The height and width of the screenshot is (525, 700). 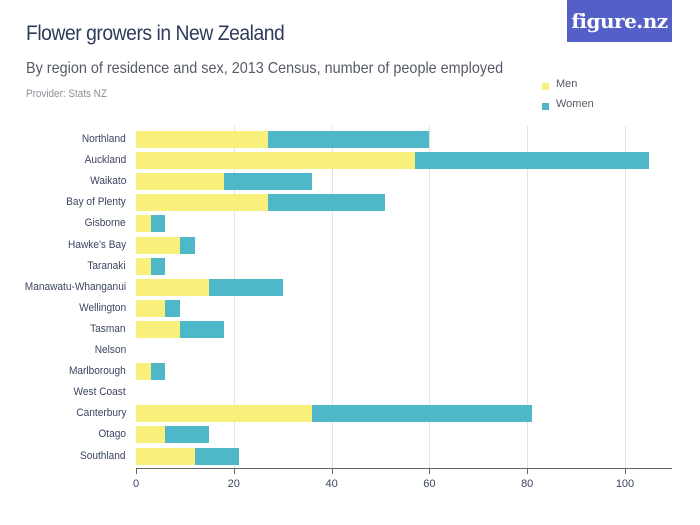 I want to click on category-label: Manawatu-Whanganui, so click(x=75, y=286).